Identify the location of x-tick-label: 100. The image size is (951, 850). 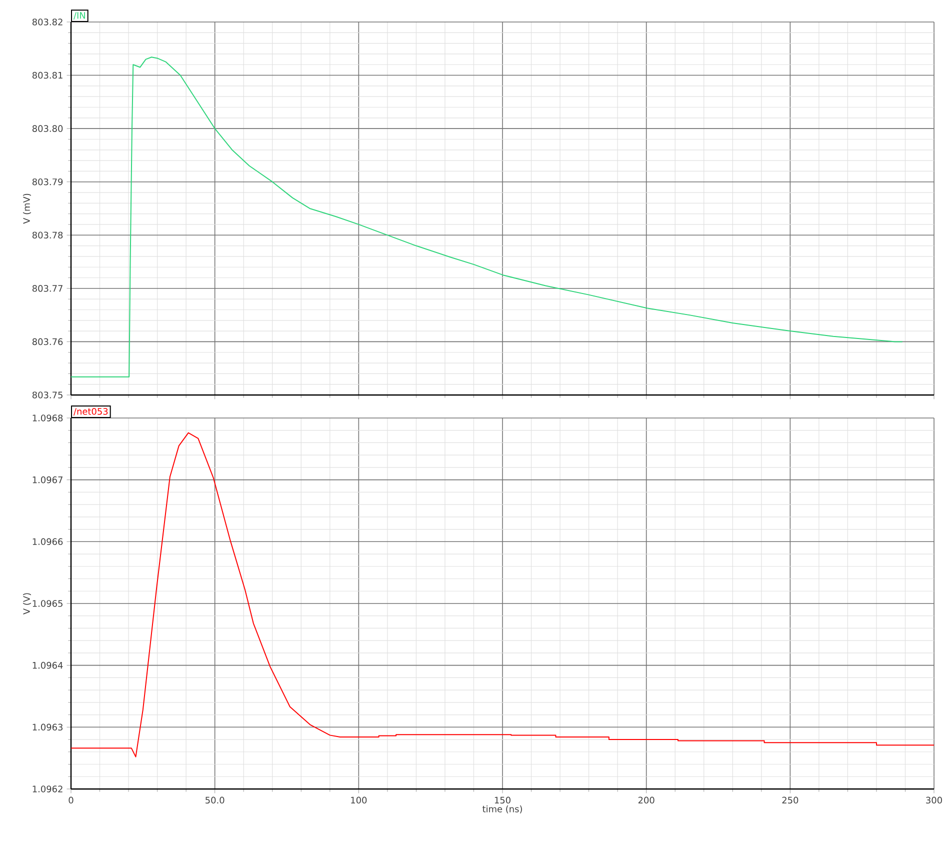
(359, 800).